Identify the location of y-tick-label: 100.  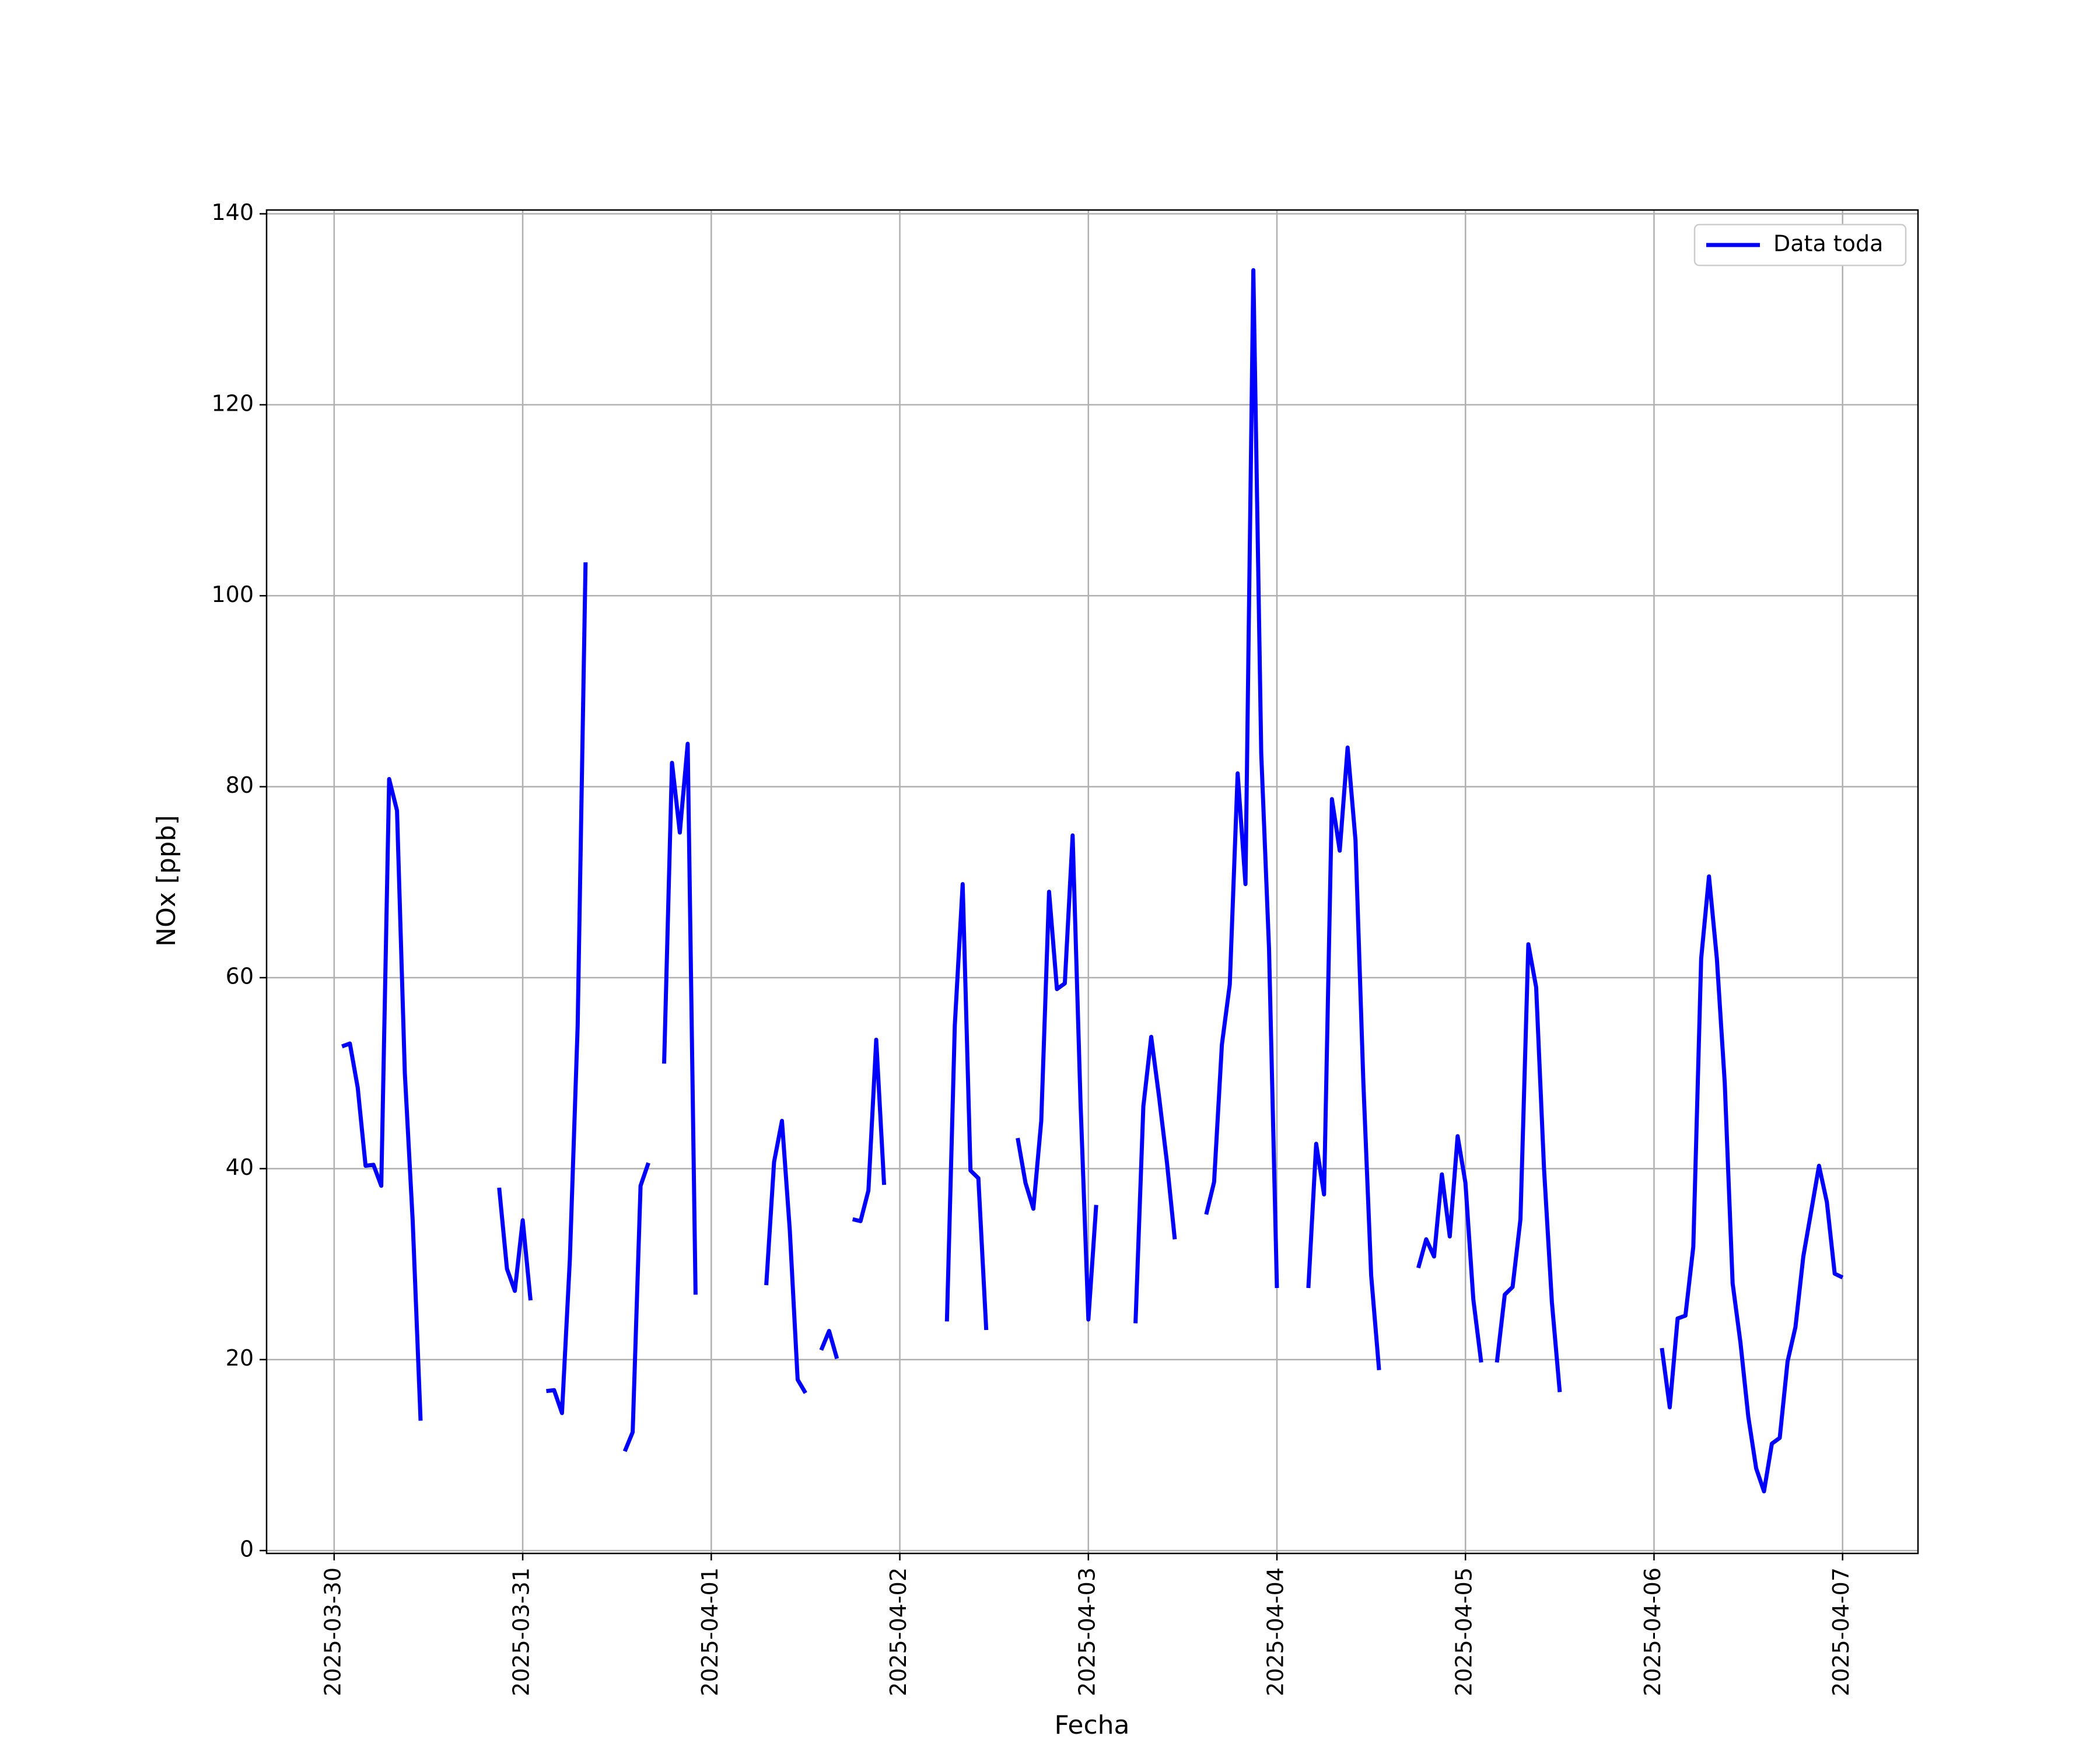
(232, 594).